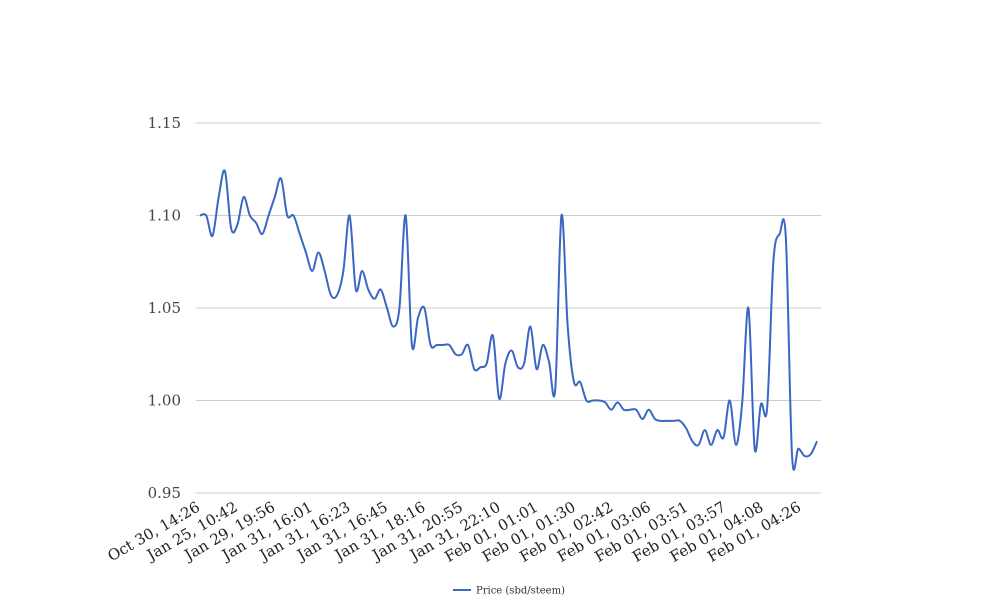  What do you see at coordinates (164, 493) in the screenshot?
I see `y-tick-label: 0.95` at bounding box center [164, 493].